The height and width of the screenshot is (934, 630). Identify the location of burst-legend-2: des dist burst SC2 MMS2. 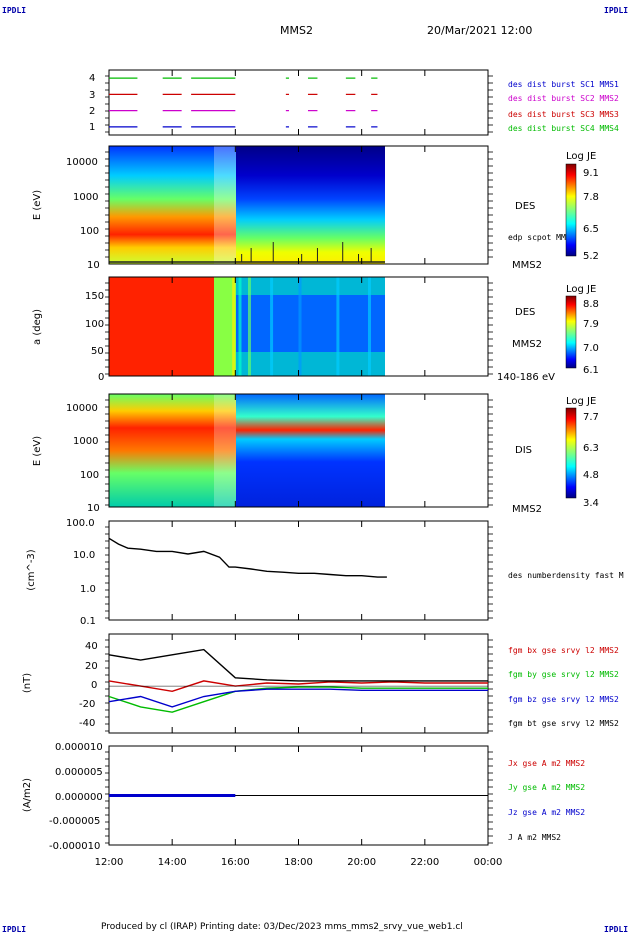
(563, 98).